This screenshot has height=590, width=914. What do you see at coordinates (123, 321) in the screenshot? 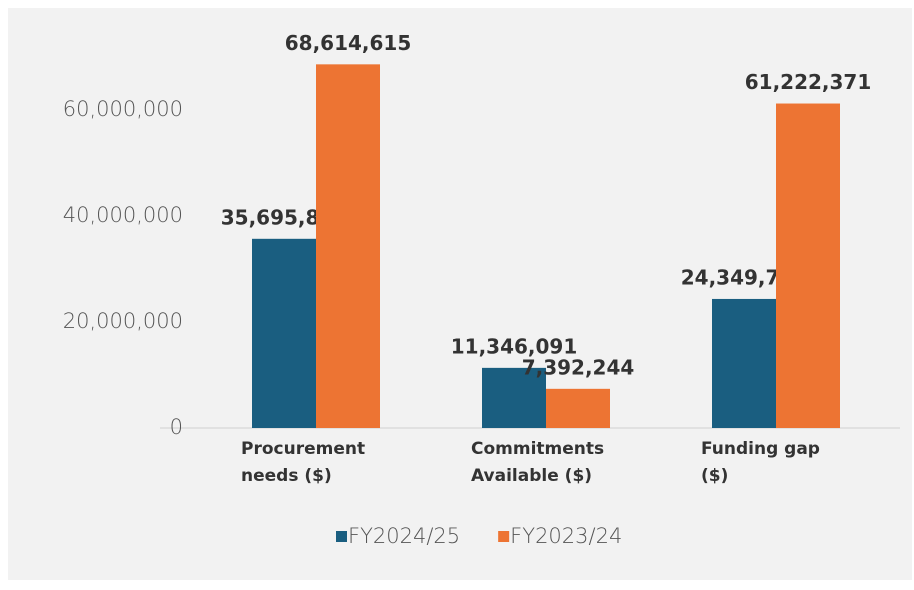
I see `y-tick-label: 20,000,000` at bounding box center [123, 321].